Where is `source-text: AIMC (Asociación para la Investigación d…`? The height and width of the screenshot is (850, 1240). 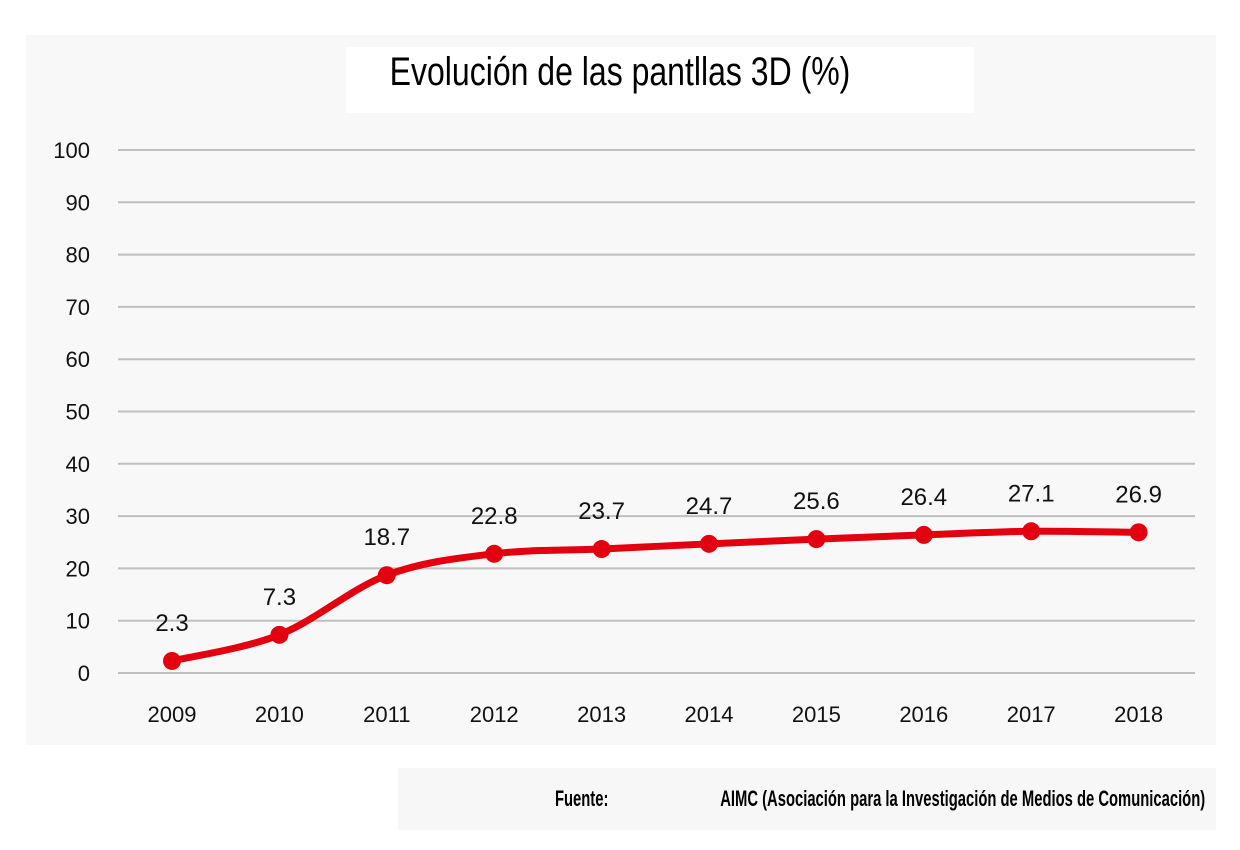
source-text: AIMC (Asociación para la Investigación d… is located at coordinates (962, 798).